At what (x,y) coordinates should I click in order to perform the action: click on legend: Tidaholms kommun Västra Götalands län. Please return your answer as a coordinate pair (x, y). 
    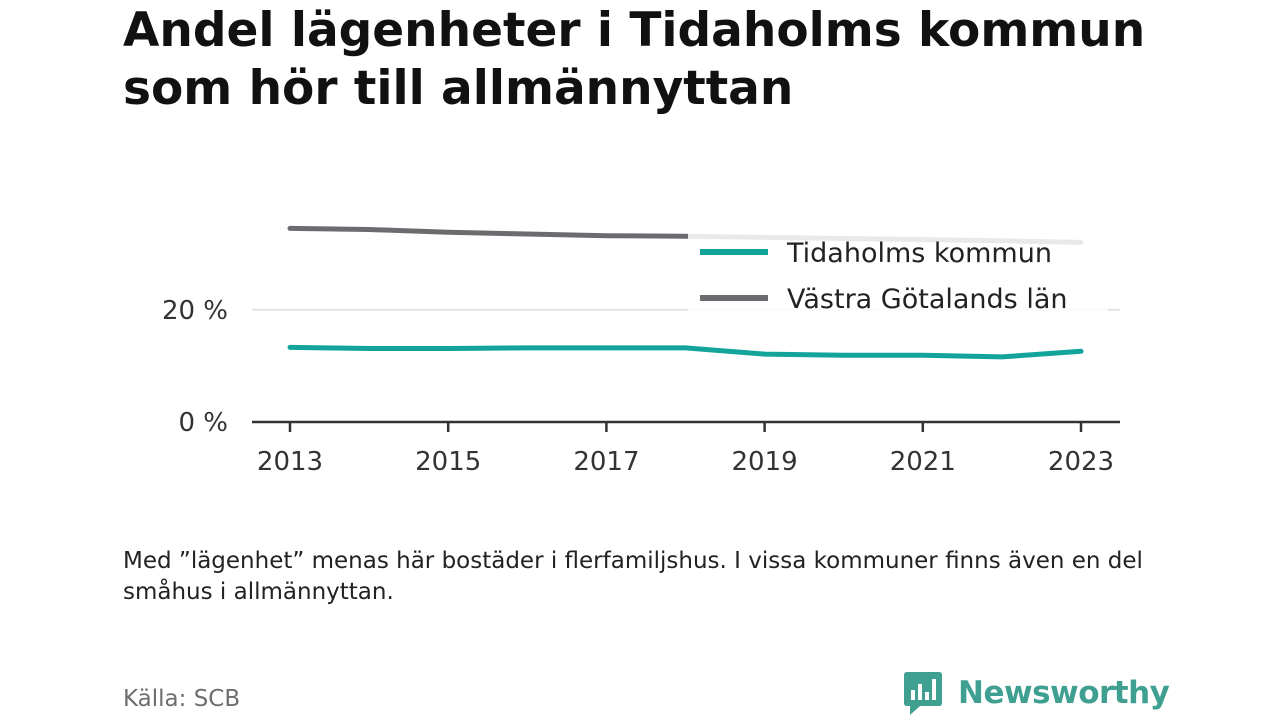
    Looking at the image, I should click on (898, 273).